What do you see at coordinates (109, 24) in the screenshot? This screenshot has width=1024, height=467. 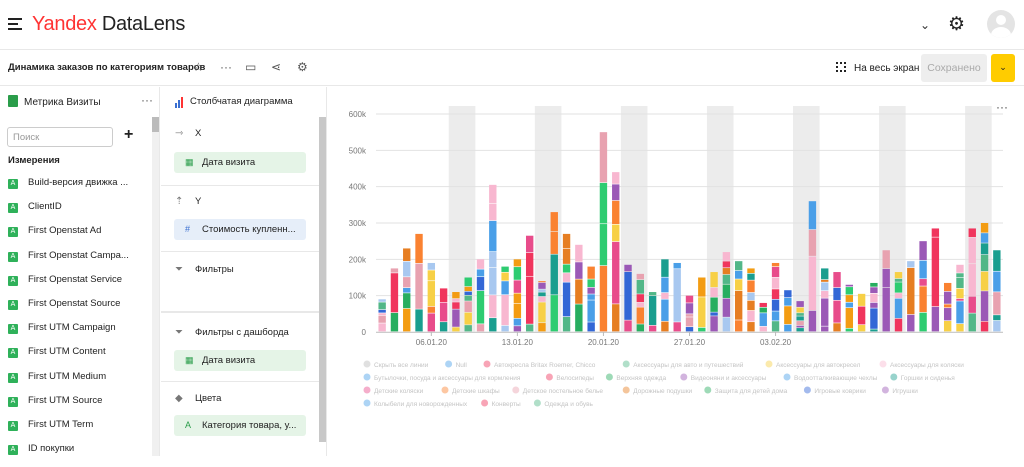 I see `app-logo: Yandex DataLens` at bounding box center [109, 24].